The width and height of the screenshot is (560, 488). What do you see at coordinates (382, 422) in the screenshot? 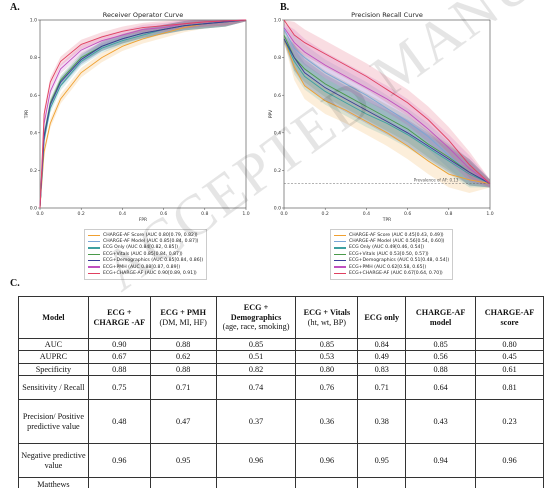
I see `table-cell: 0.38` at bounding box center [382, 422].